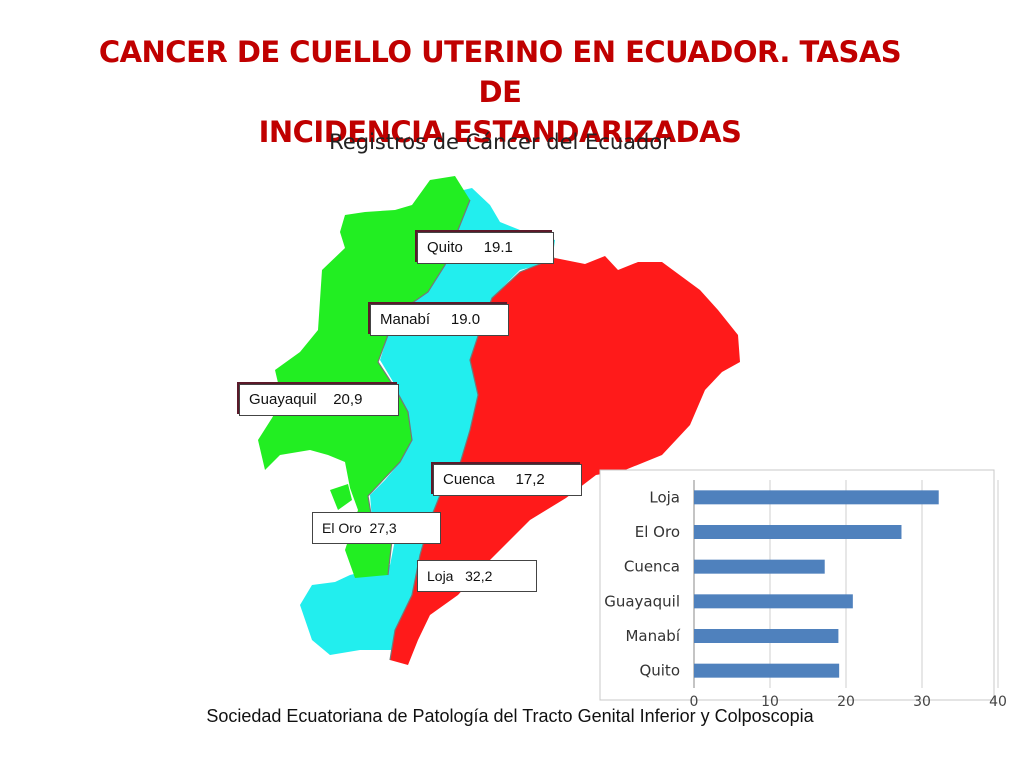 This screenshot has height=768, width=1024. Describe the element at coordinates (507, 480) in the screenshot. I see `map-label-cuenca: Cuenca 17,2` at that location.